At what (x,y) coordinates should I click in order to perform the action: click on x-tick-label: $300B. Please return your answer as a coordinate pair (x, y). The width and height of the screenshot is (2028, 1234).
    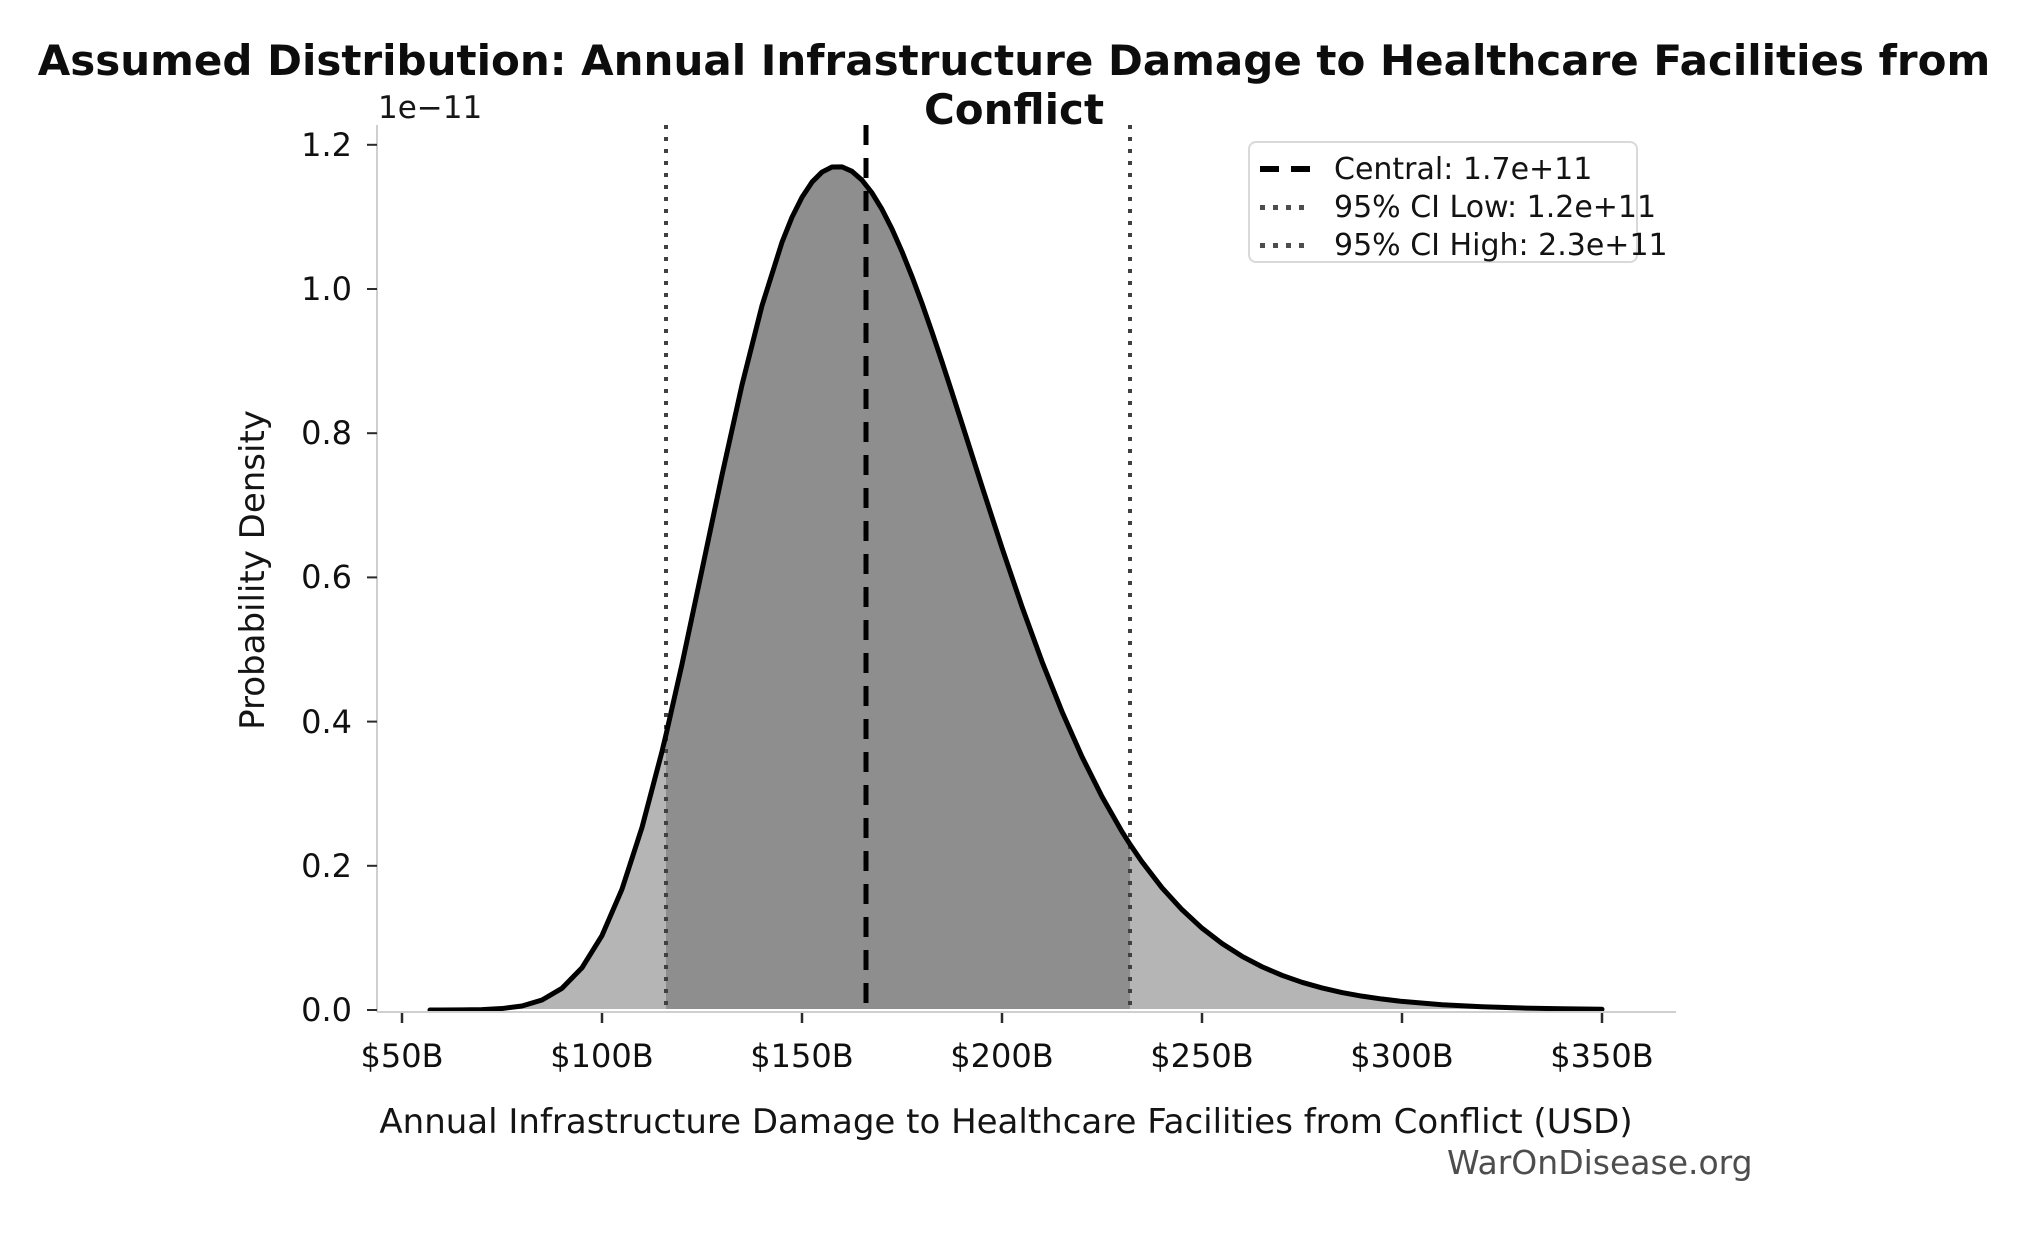
    Looking at the image, I should click on (1402, 1056).